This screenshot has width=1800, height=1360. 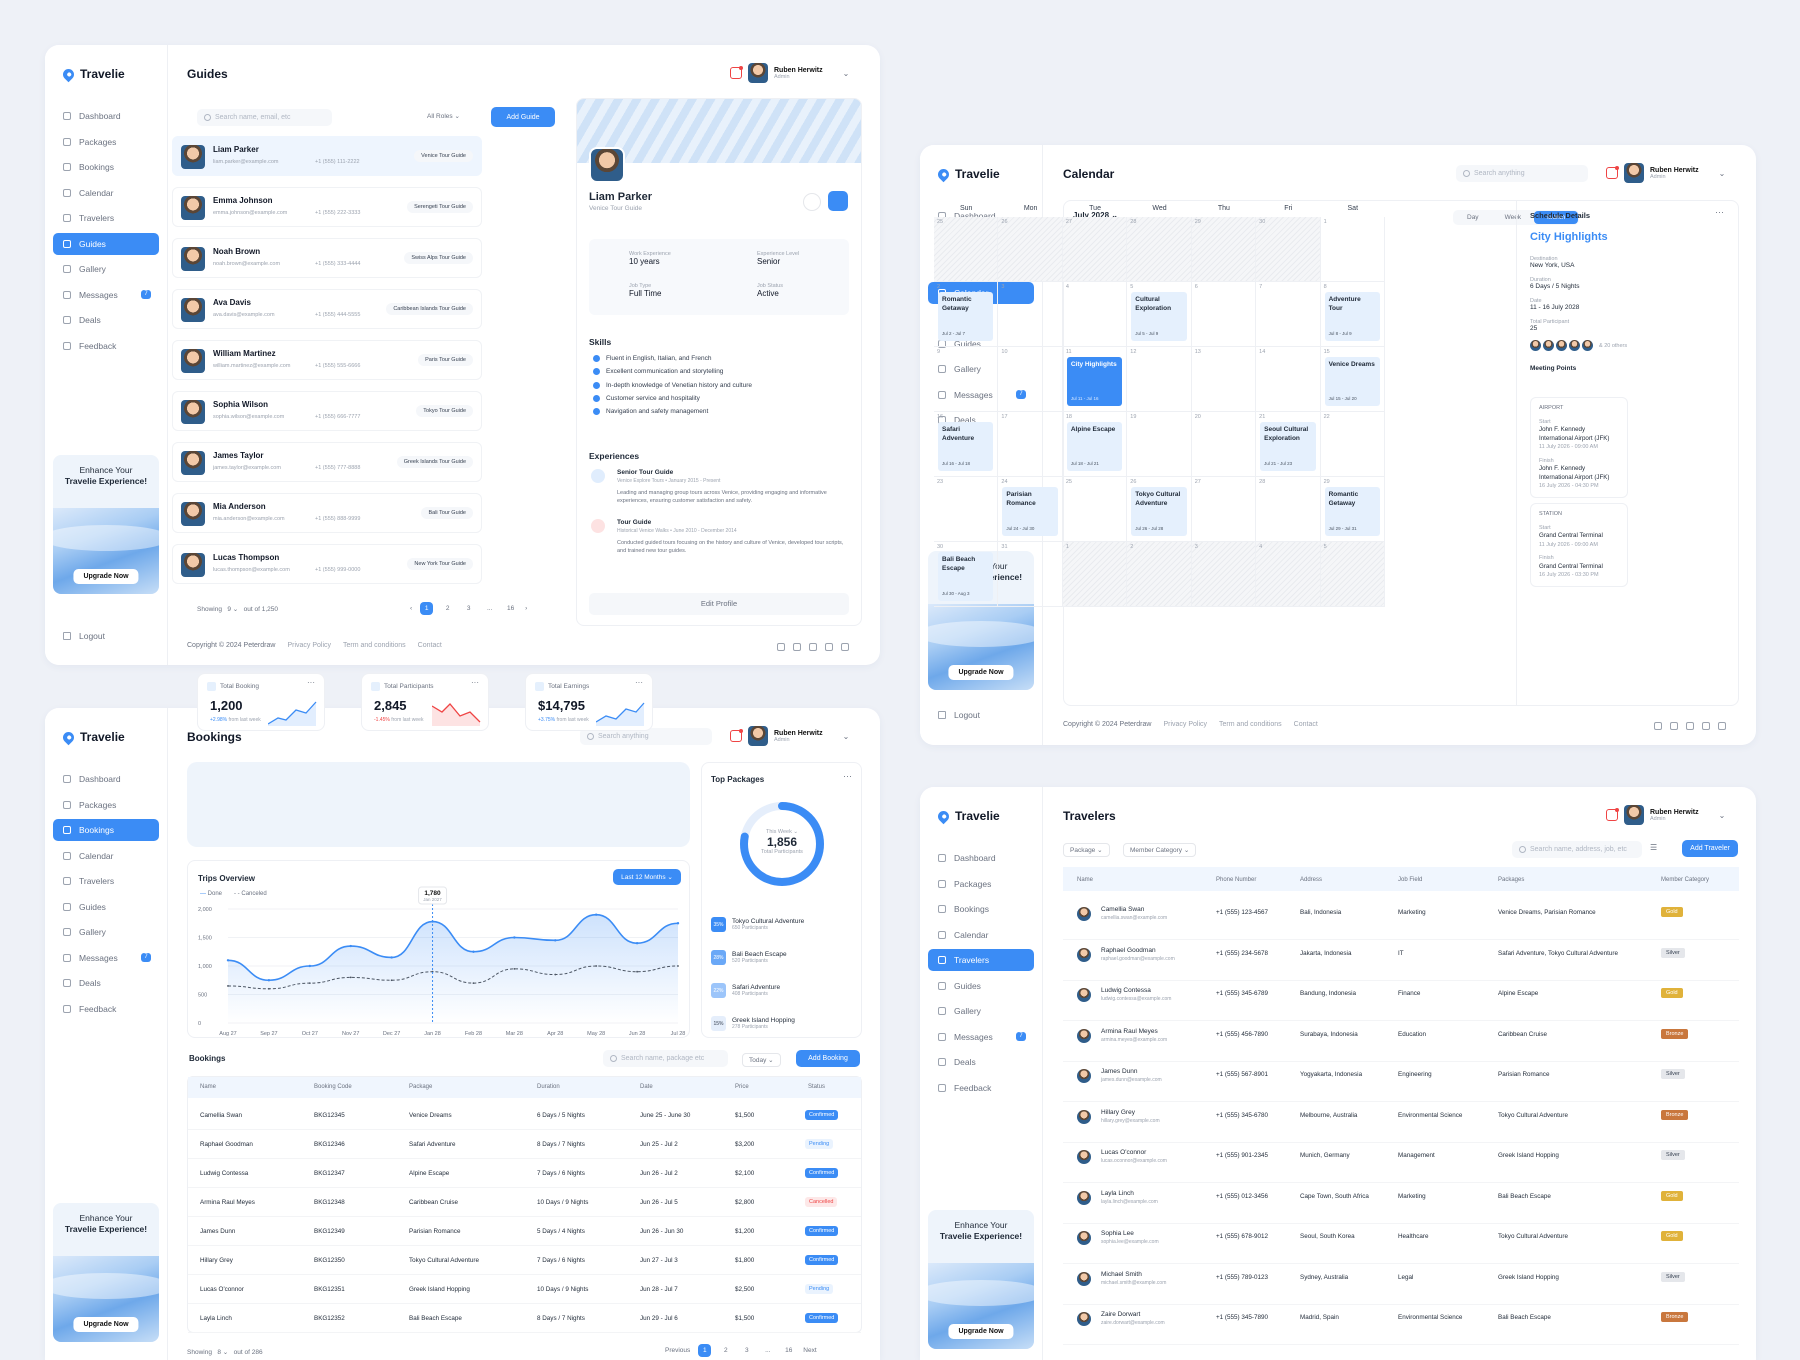 What do you see at coordinates (1030, 444) in the screenshot?
I see `calendar-day: 17` at bounding box center [1030, 444].